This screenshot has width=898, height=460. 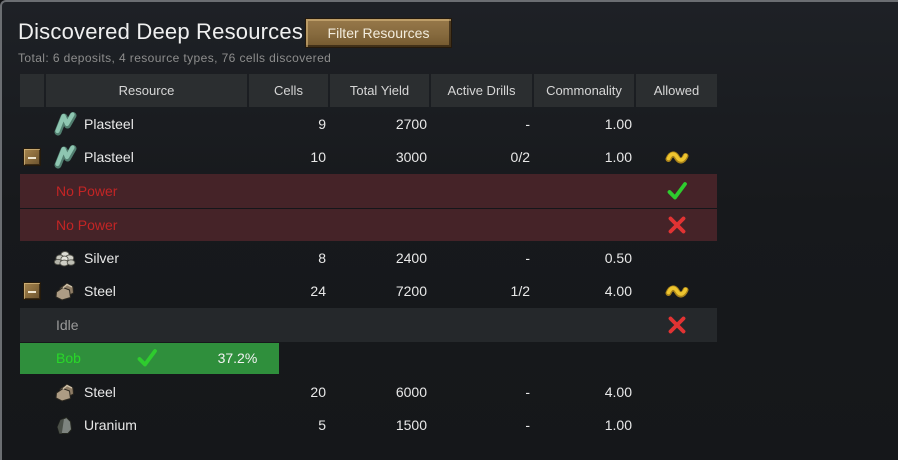 What do you see at coordinates (378, 33) in the screenshot?
I see `filter-resources-button: Filter Resources` at bounding box center [378, 33].